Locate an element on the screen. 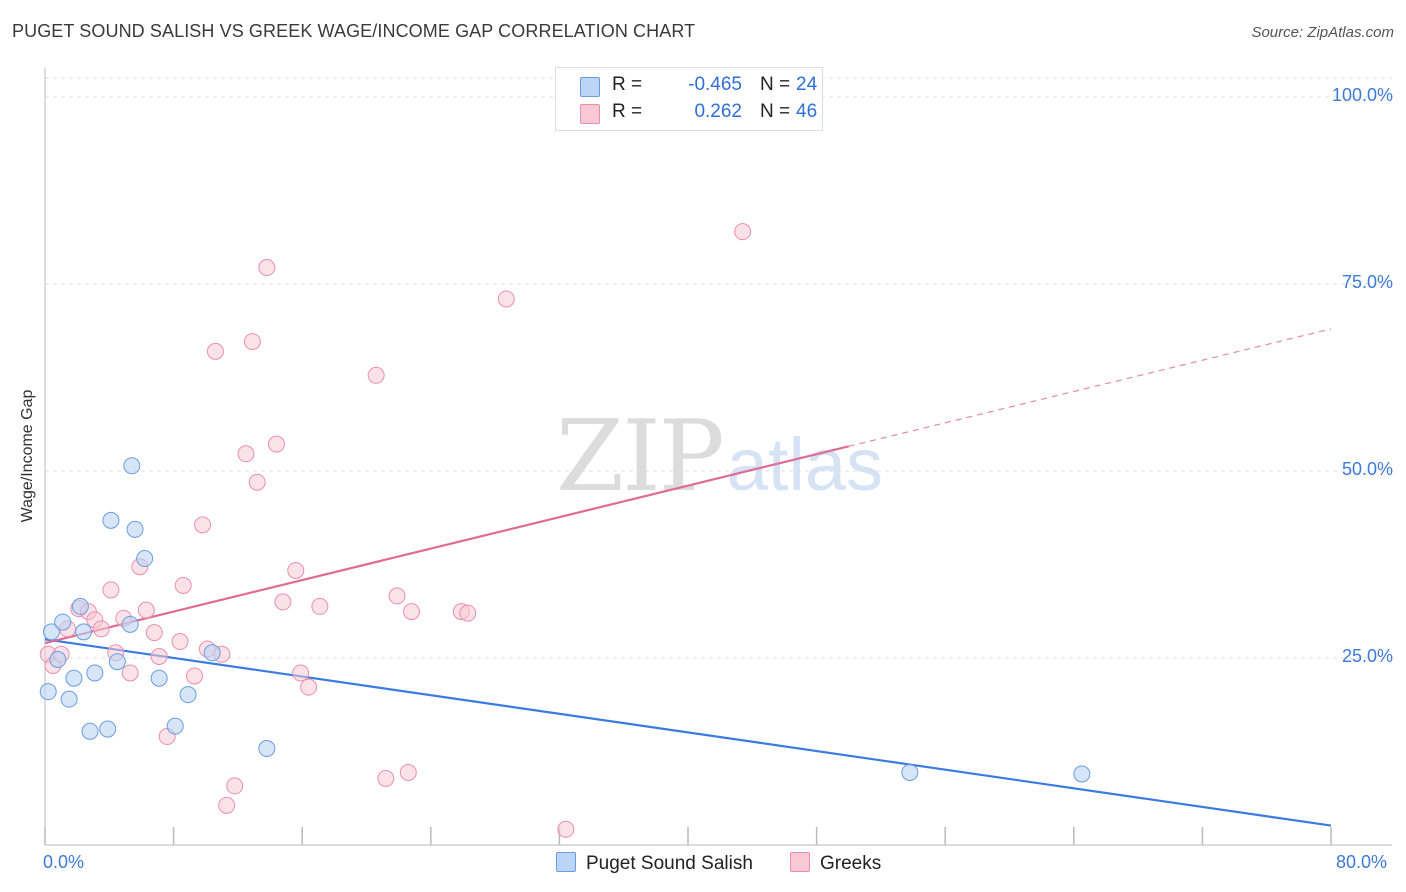  legend-n-value: 24 is located at coordinates (807, 84).